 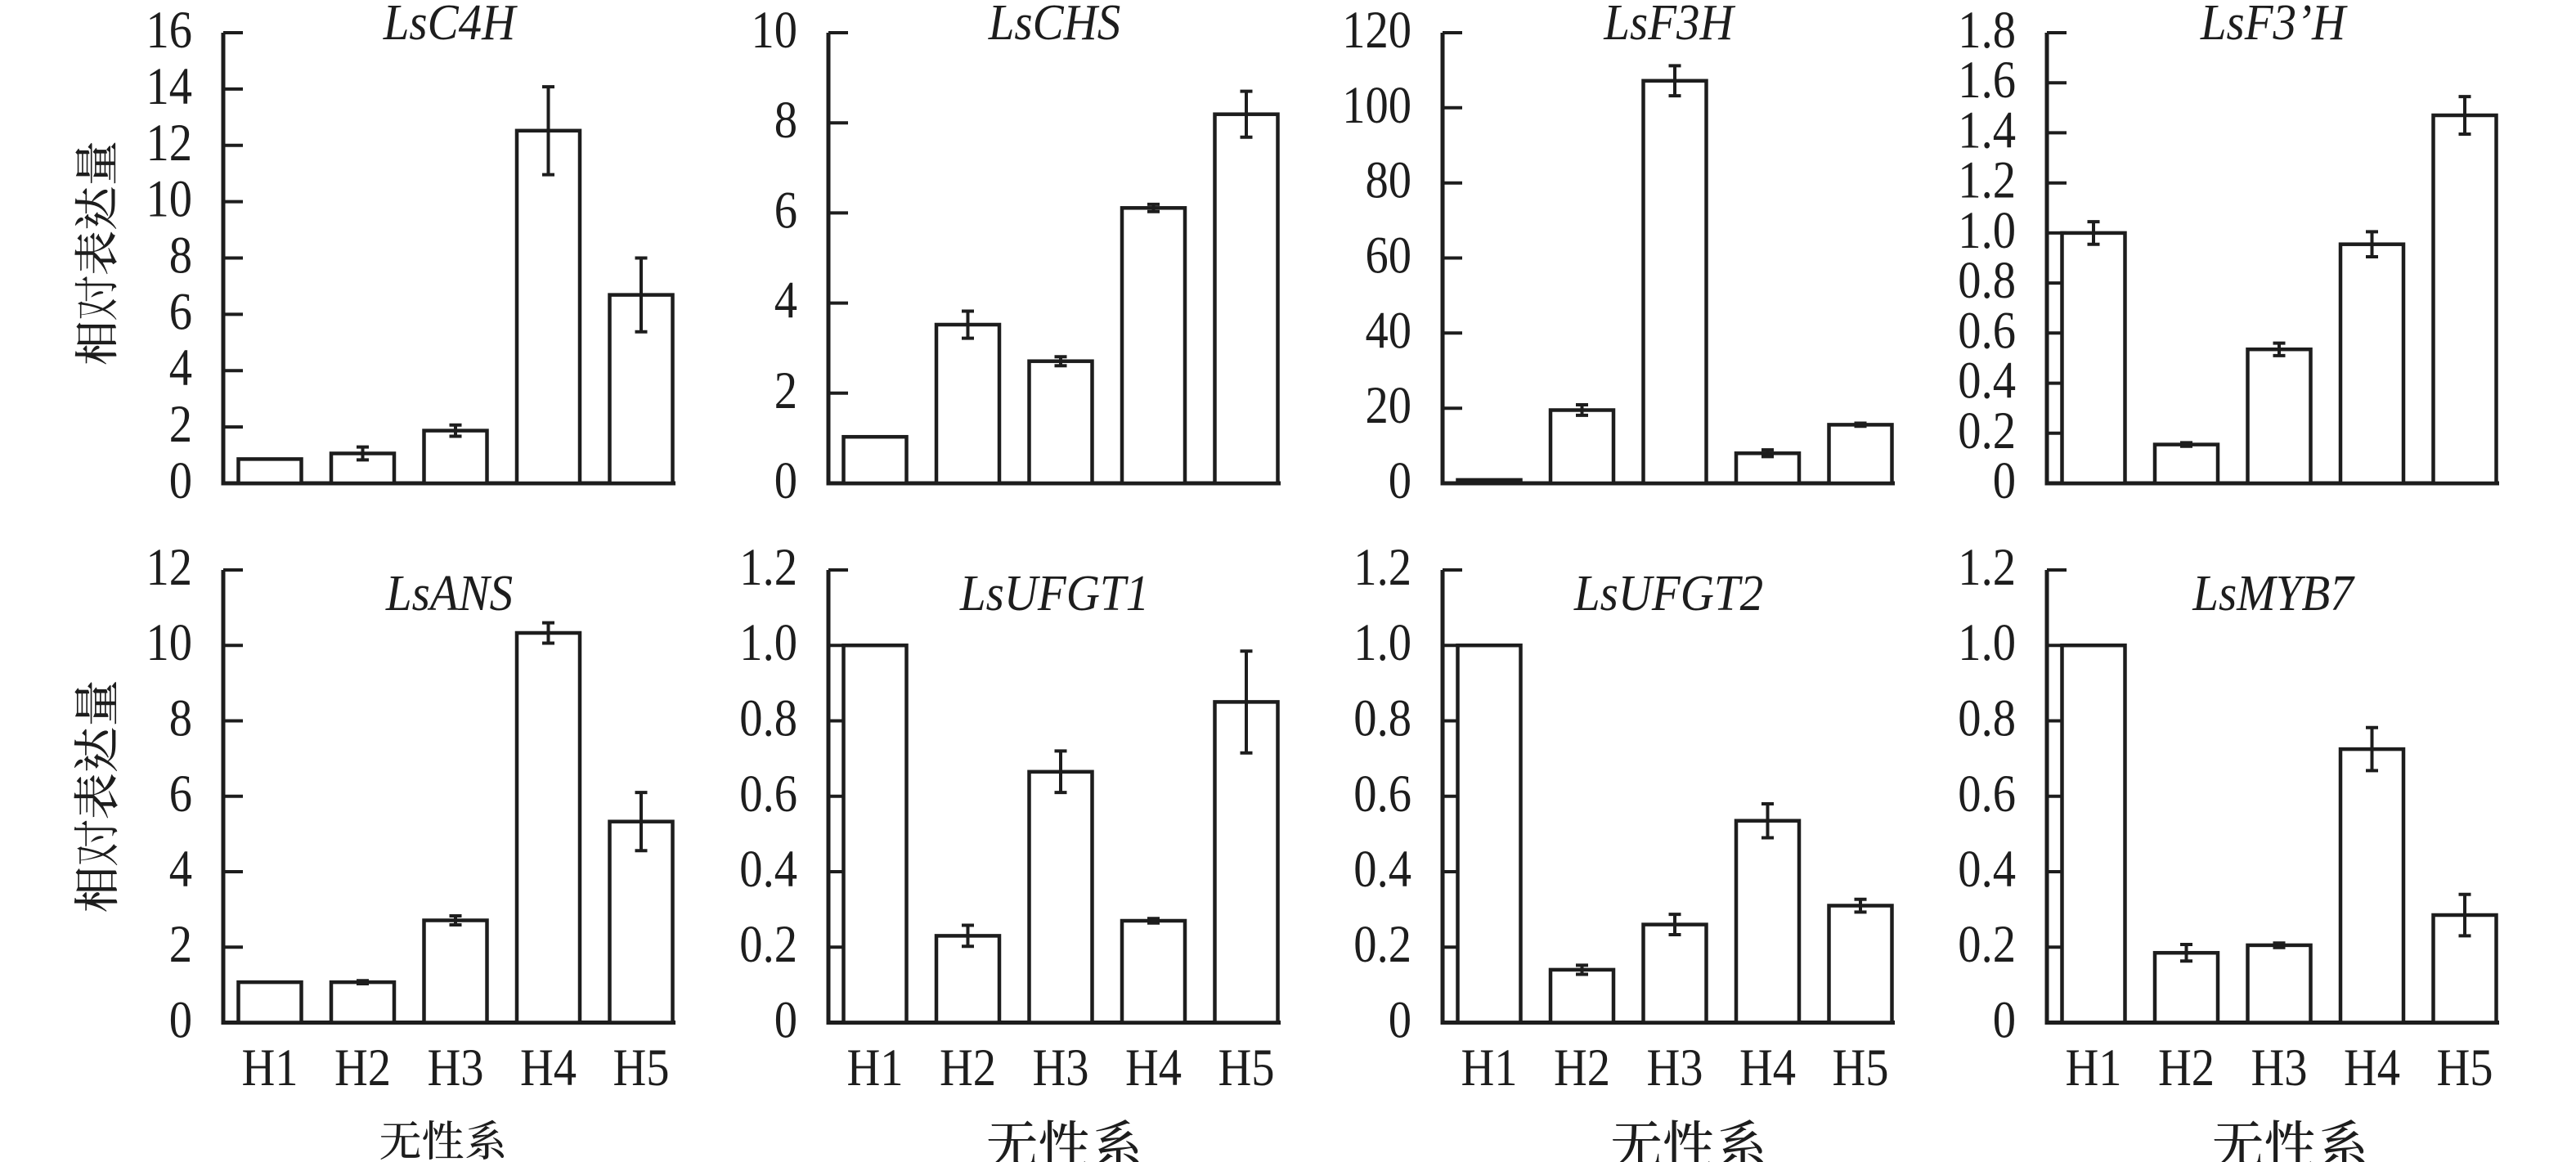 What do you see at coordinates (1377, 105) in the screenshot?
I see `svg-text: 100` at bounding box center [1377, 105].